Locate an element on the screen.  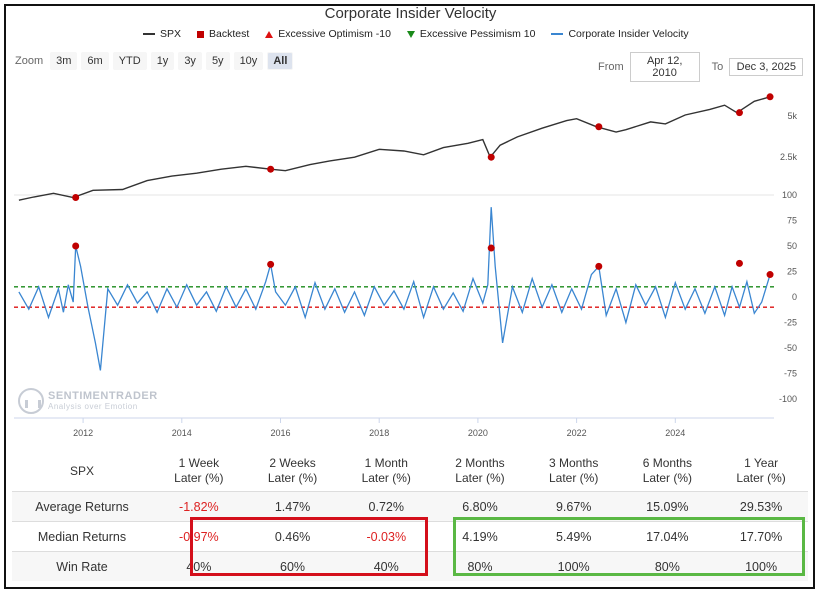
table-cell: 17.04% is located at coordinates (667, 536).